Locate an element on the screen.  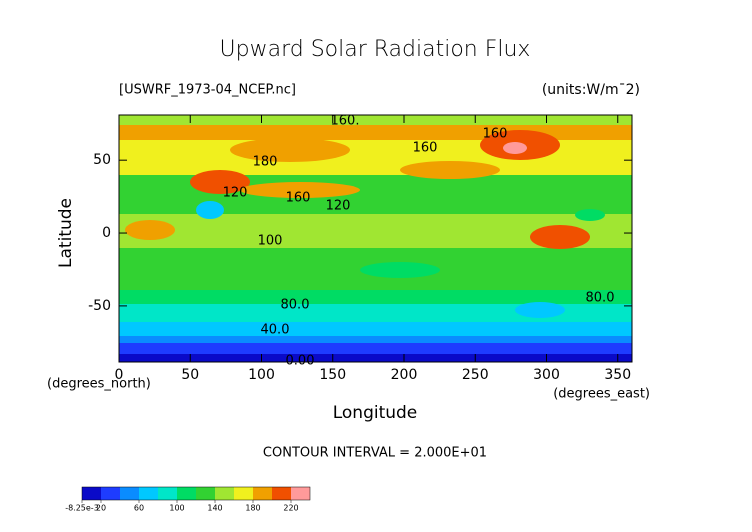
colorbar-tick-label: 100 is located at coordinates (176, 508).